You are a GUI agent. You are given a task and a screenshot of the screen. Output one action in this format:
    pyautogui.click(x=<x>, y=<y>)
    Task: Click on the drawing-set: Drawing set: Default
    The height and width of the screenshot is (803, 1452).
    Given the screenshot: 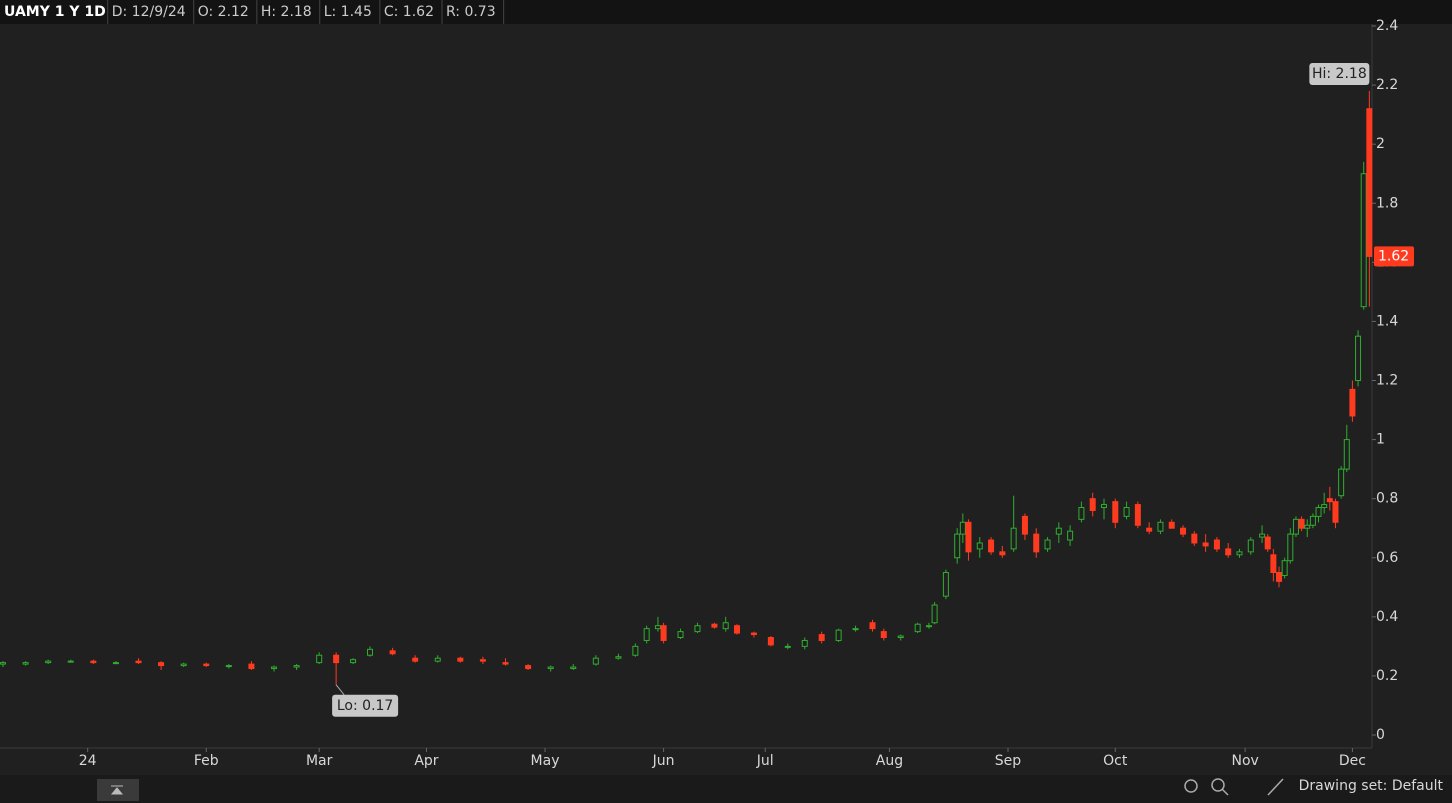 What is the action you would take?
    pyautogui.click(x=1371, y=786)
    